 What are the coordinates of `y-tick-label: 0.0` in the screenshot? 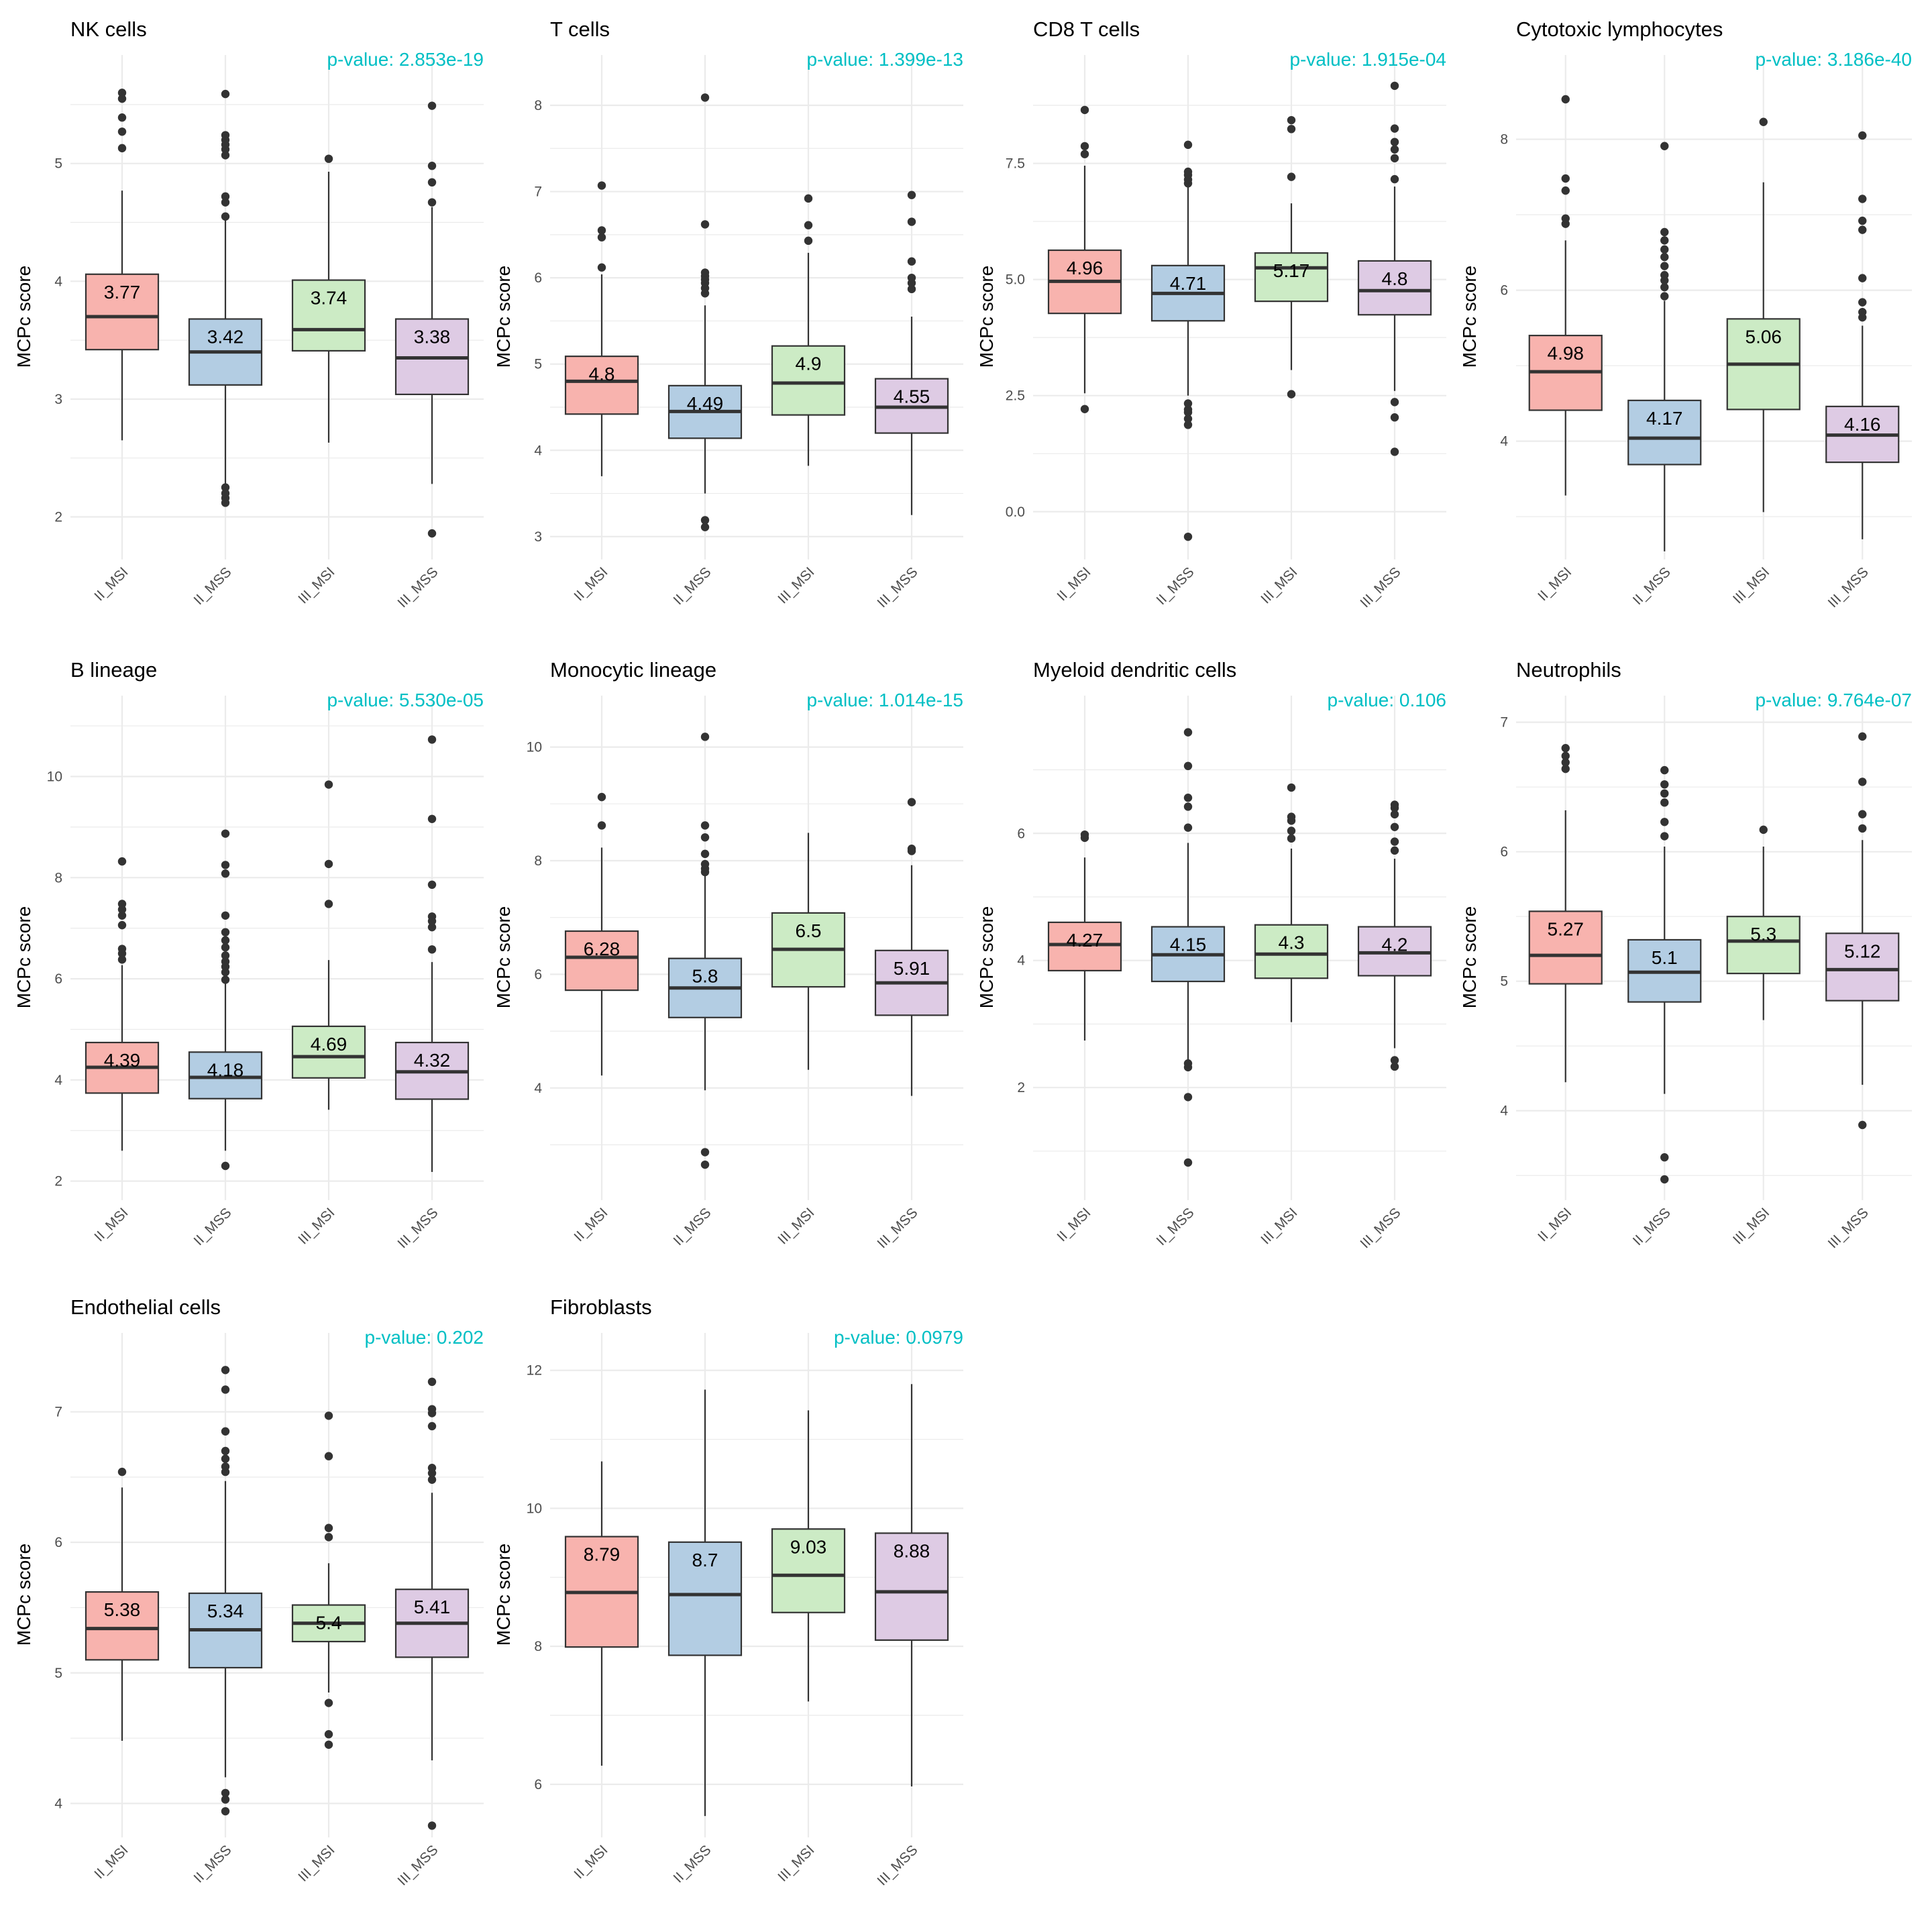 It's located at (1015, 512).